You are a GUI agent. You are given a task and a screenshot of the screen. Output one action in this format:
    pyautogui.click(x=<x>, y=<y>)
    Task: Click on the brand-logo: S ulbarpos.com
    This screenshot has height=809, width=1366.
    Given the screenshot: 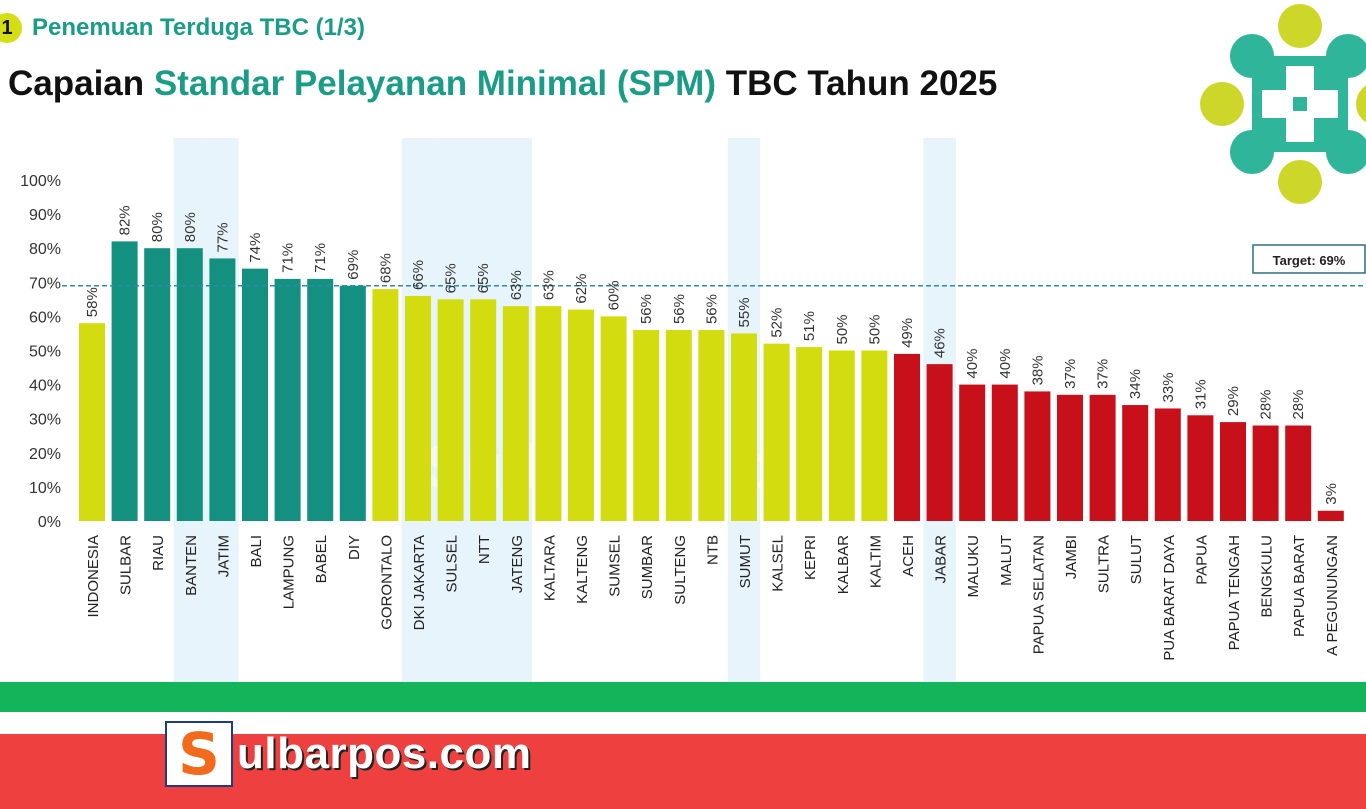 What is the action you would take?
    pyautogui.click(x=348, y=754)
    